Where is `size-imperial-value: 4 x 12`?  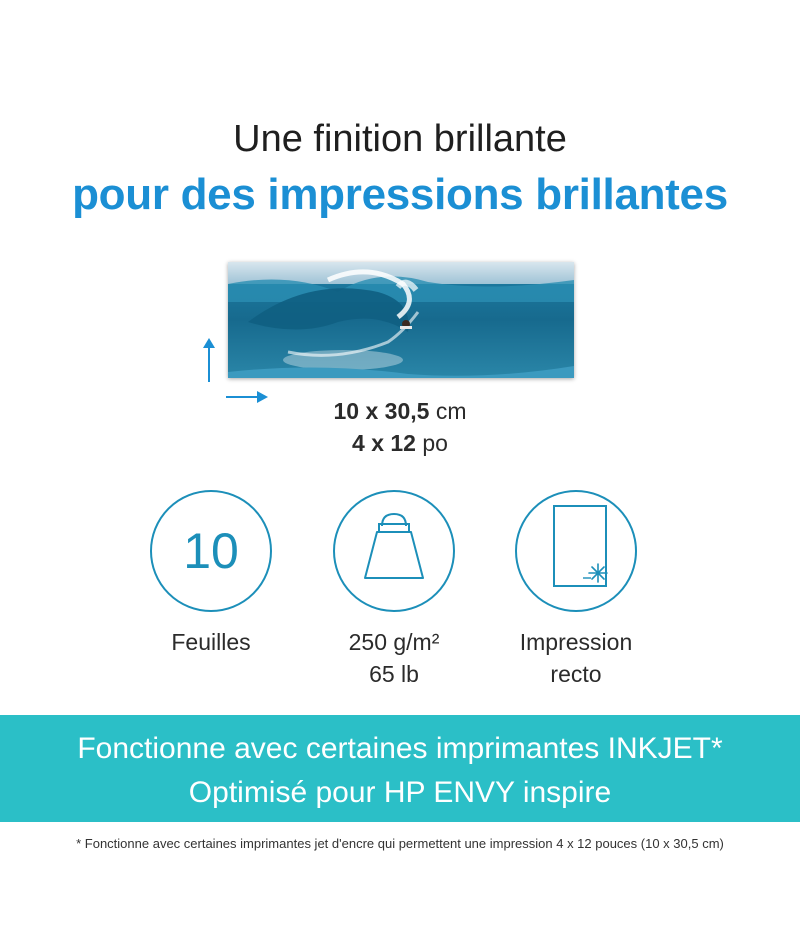
size-imperial-value: 4 x 12 is located at coordinates (384, 443).